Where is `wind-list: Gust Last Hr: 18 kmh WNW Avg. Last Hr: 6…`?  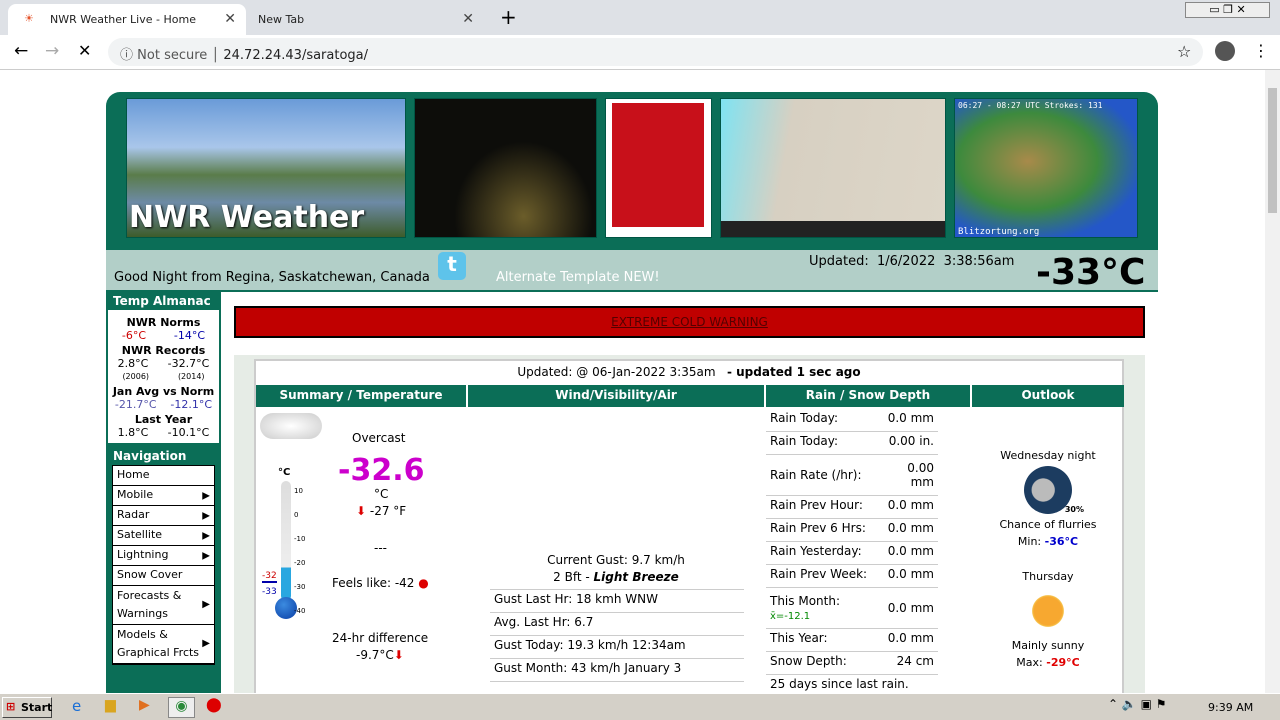
wind-list: Gust Last Hr: 18 kmh WNW Avg. Last Hr: 6… is located at coordinates (617, 635).